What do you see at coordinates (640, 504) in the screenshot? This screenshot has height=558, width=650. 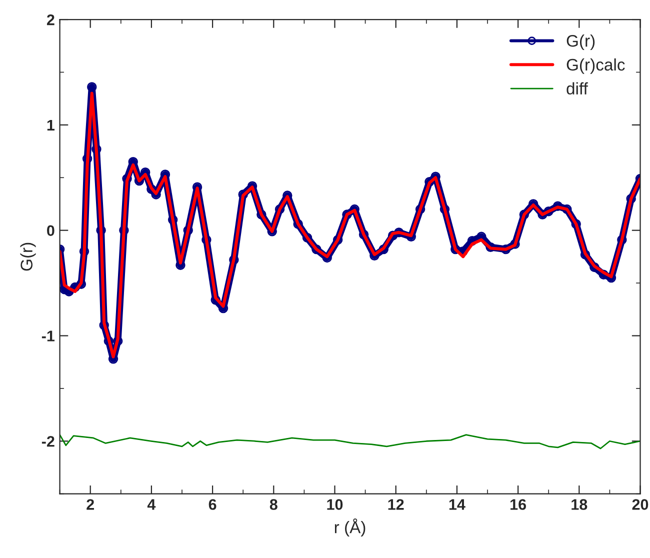 I see `x-tick-label: 20` at bounding box center [640, 504].